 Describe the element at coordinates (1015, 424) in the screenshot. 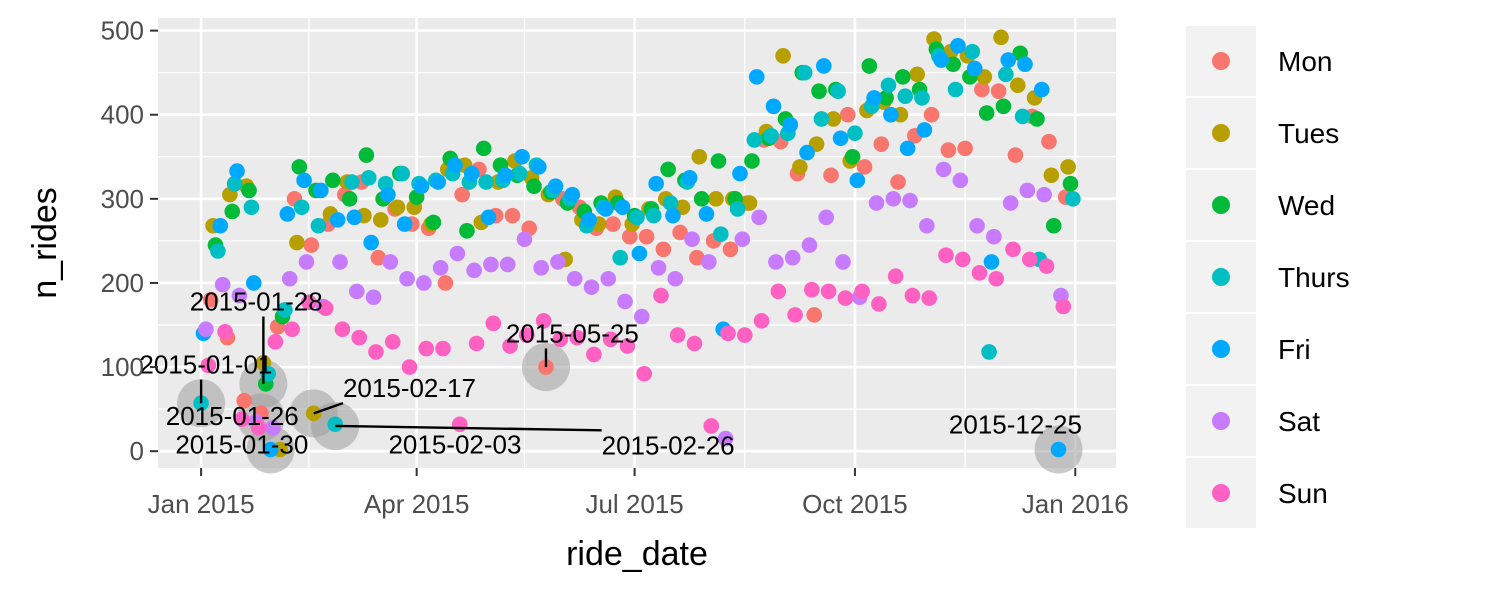

I see `annotation-label: 2015-12-25` at that location.